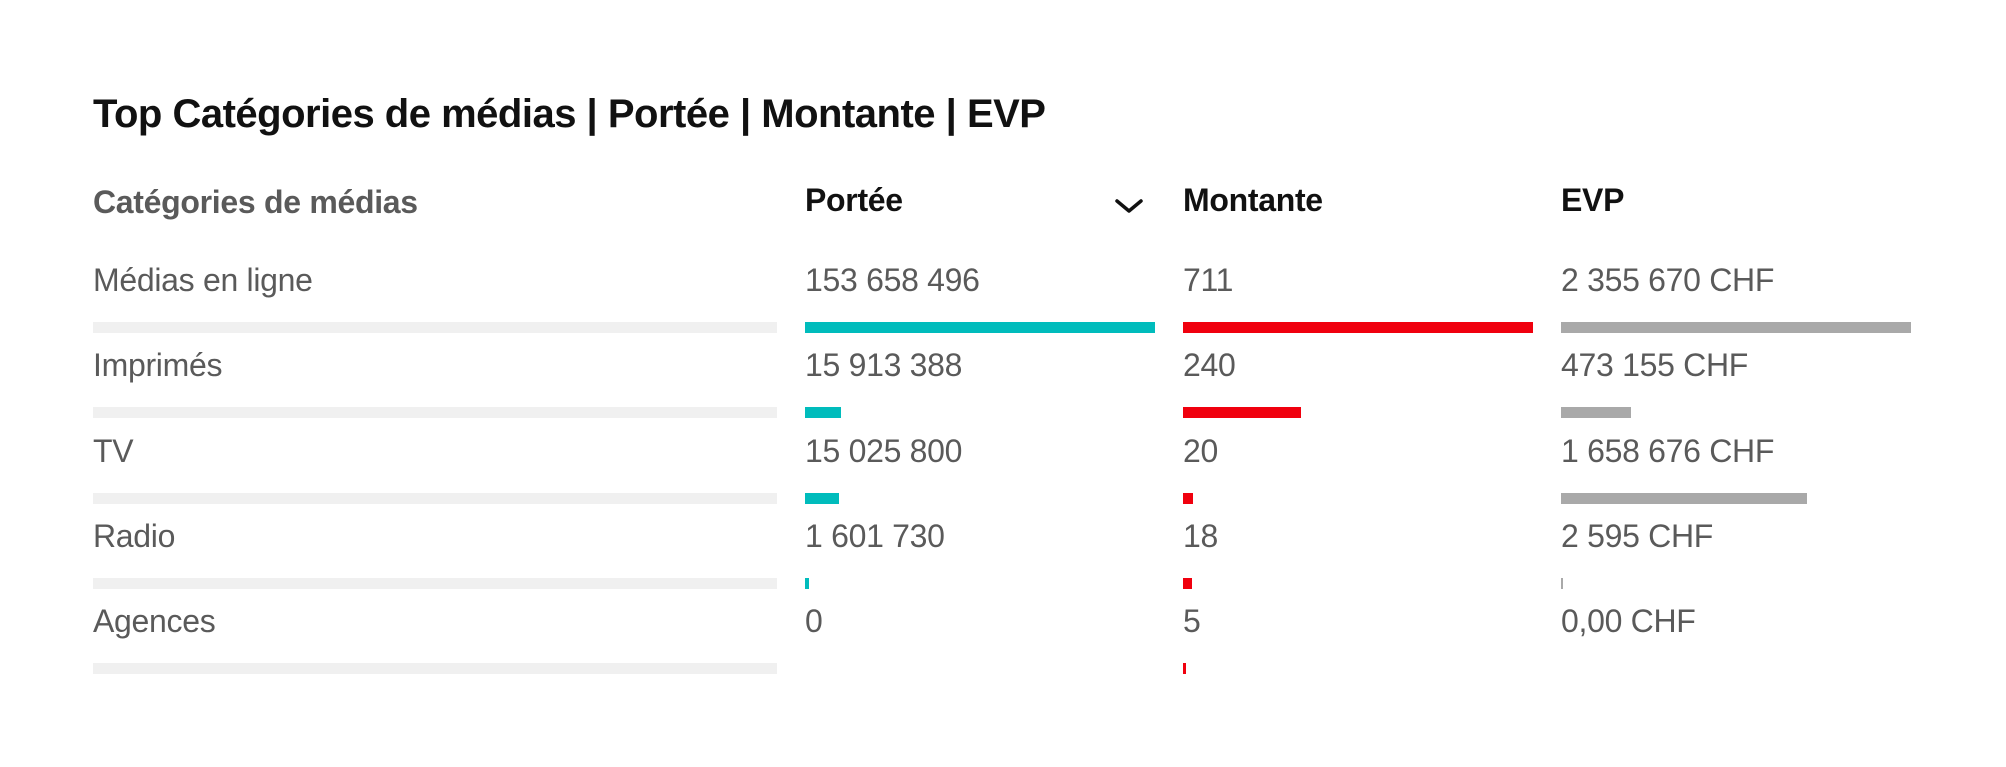 The image size is (2006, 767). Describe the element at coordinates (158, 365) in the screenshot. I see `row-category-label: Imprimés` at that location.